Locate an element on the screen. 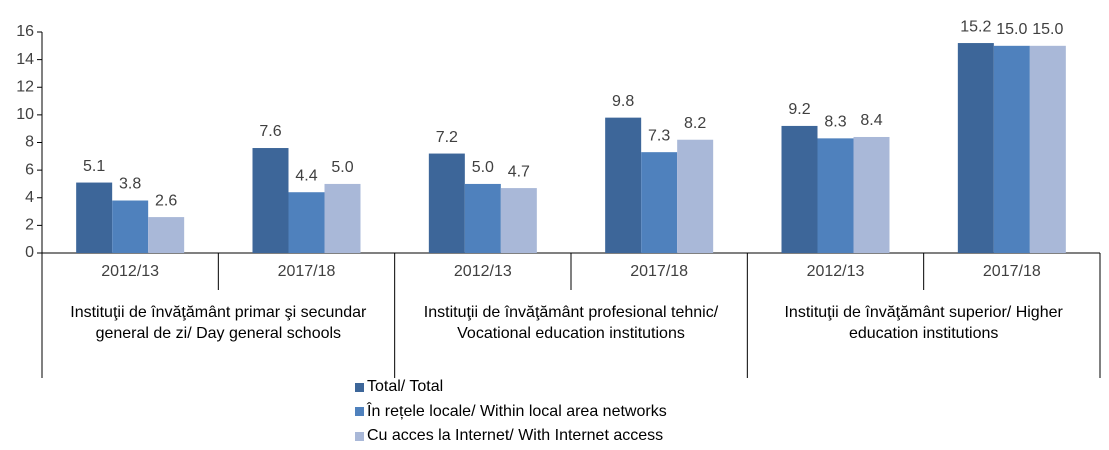 The image size is (1109, 450). y-tick-label: 12 is located at coordinates (25, 86).